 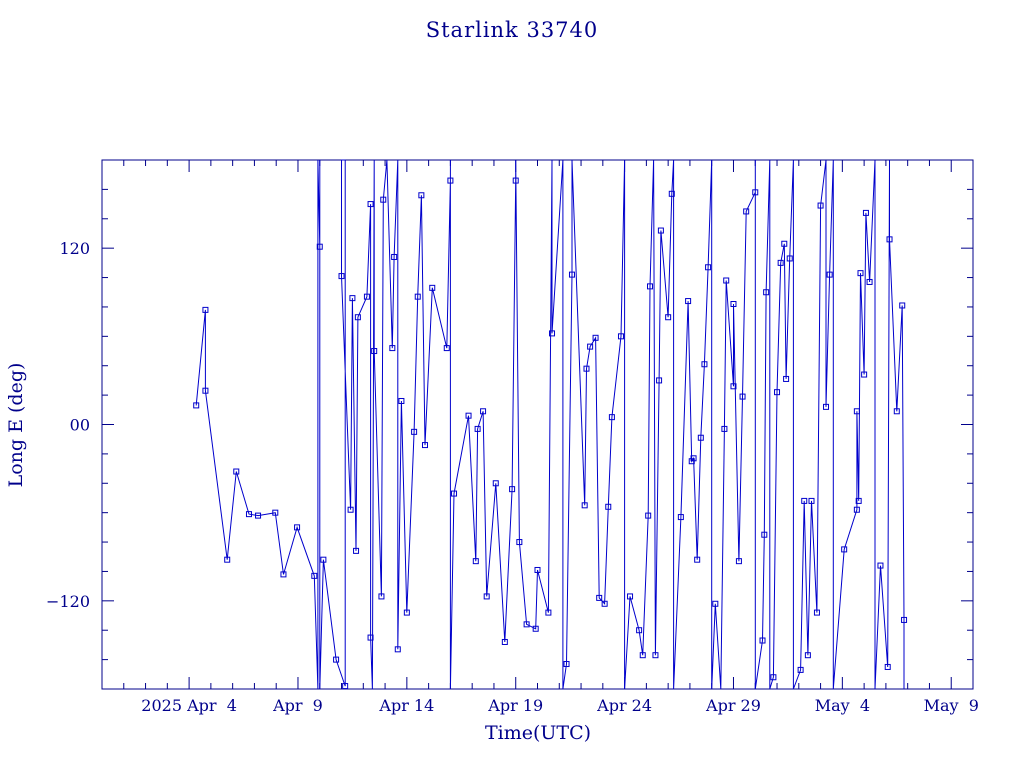 What do you see at coordinates (68, 601) in the screenshot?
I see `y-tick-label: −120` at bounding box center [68, 601].